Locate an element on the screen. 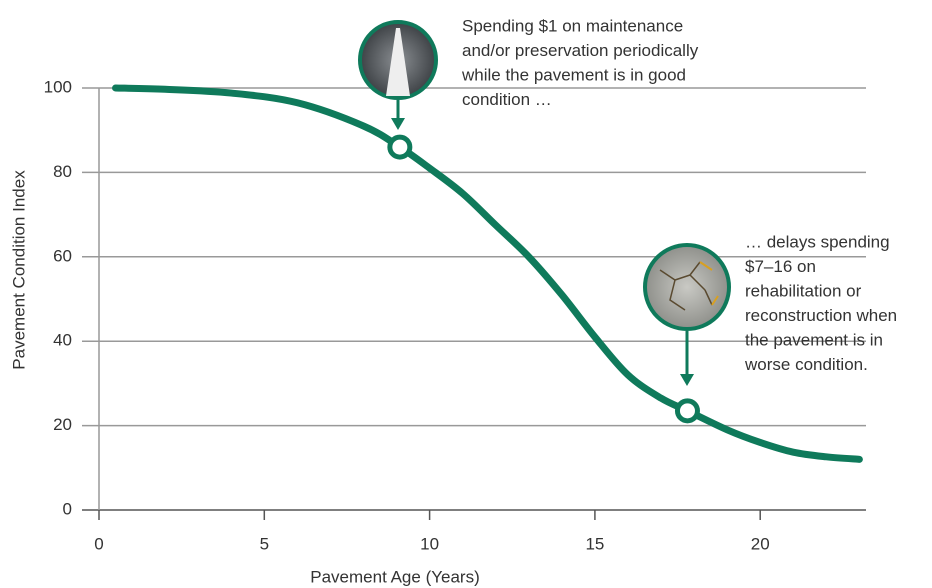  y-tick-label: 40 is located at coordinates (62, 340).